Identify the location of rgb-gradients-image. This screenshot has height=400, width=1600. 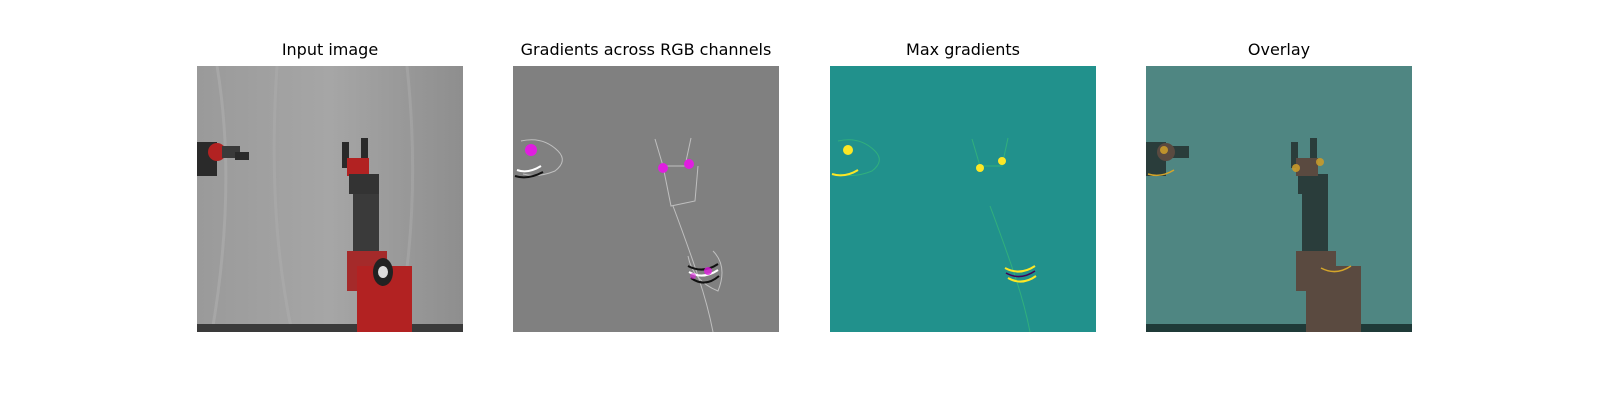
(646, 199).